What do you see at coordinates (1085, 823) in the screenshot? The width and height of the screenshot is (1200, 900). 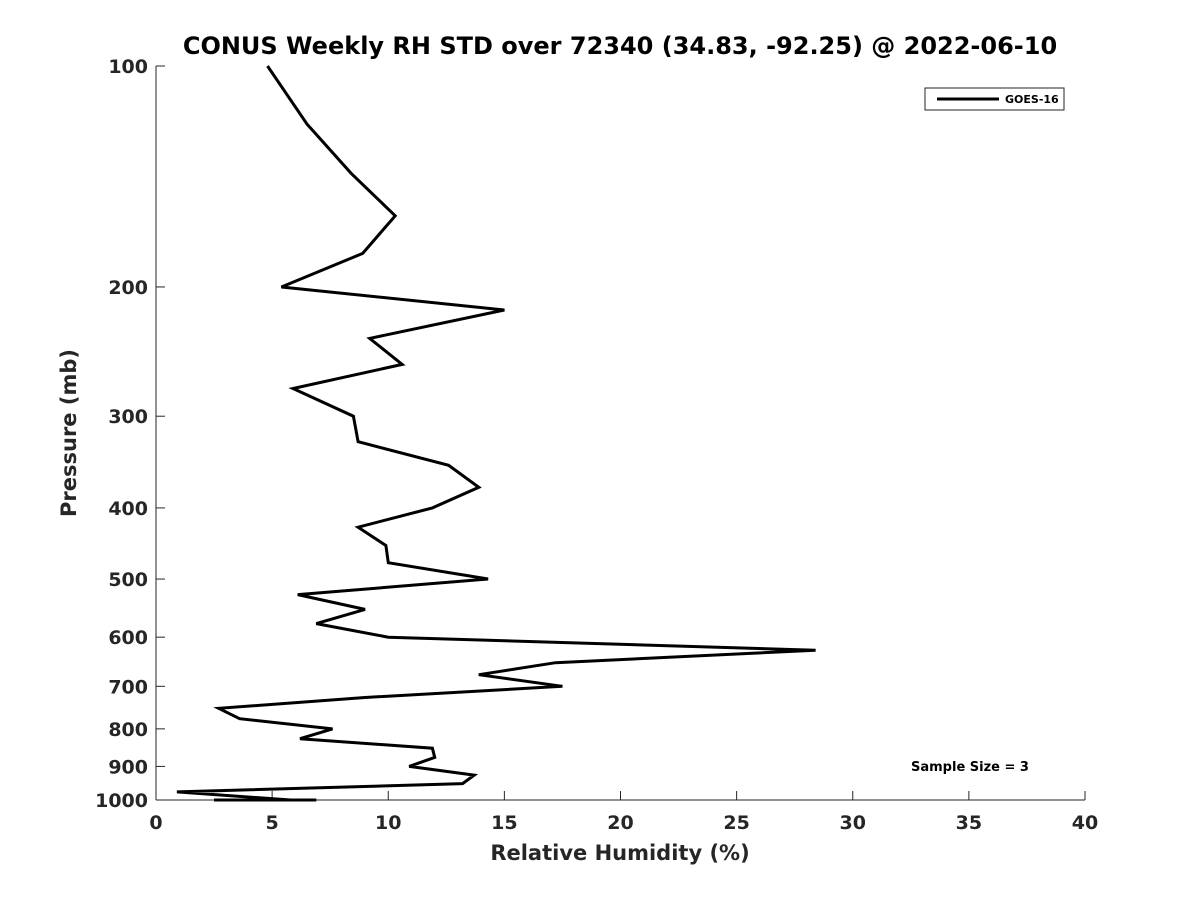 I see `x-tick-label: 40` at bounding box center [1085, 823].